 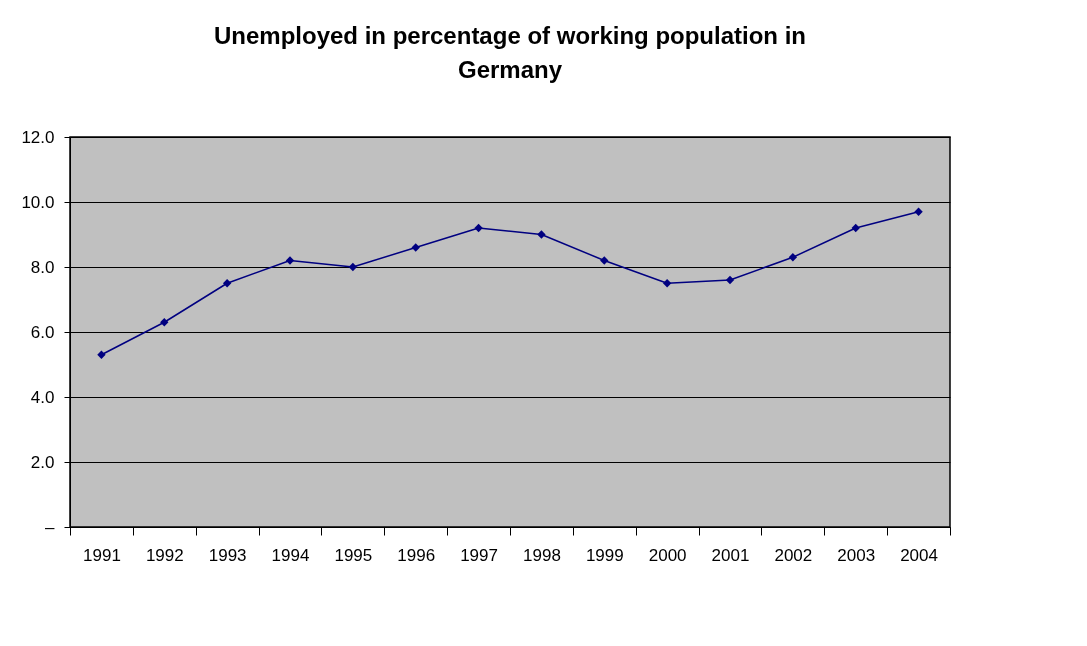 I want to click on x-tick-label: 1992, so click(x=164, y=555).